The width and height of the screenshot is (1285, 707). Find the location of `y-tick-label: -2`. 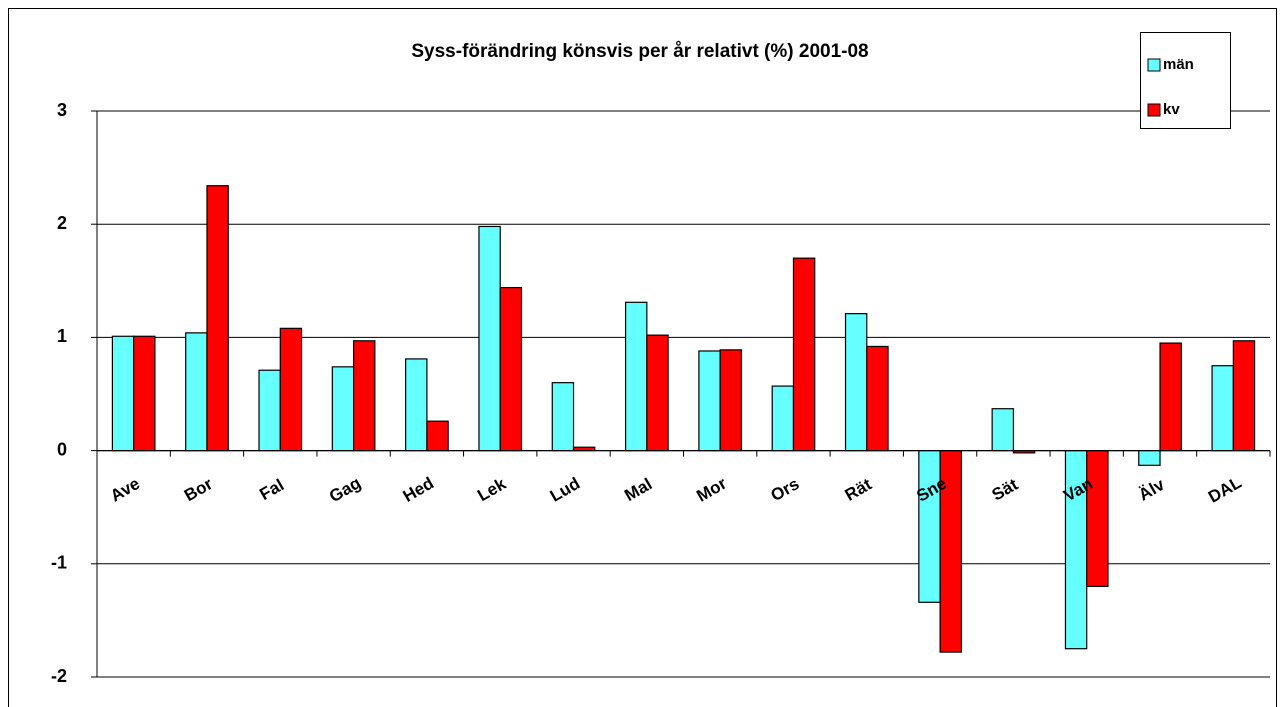

y-tick-label: -2 is located at coordinates (59, 676).